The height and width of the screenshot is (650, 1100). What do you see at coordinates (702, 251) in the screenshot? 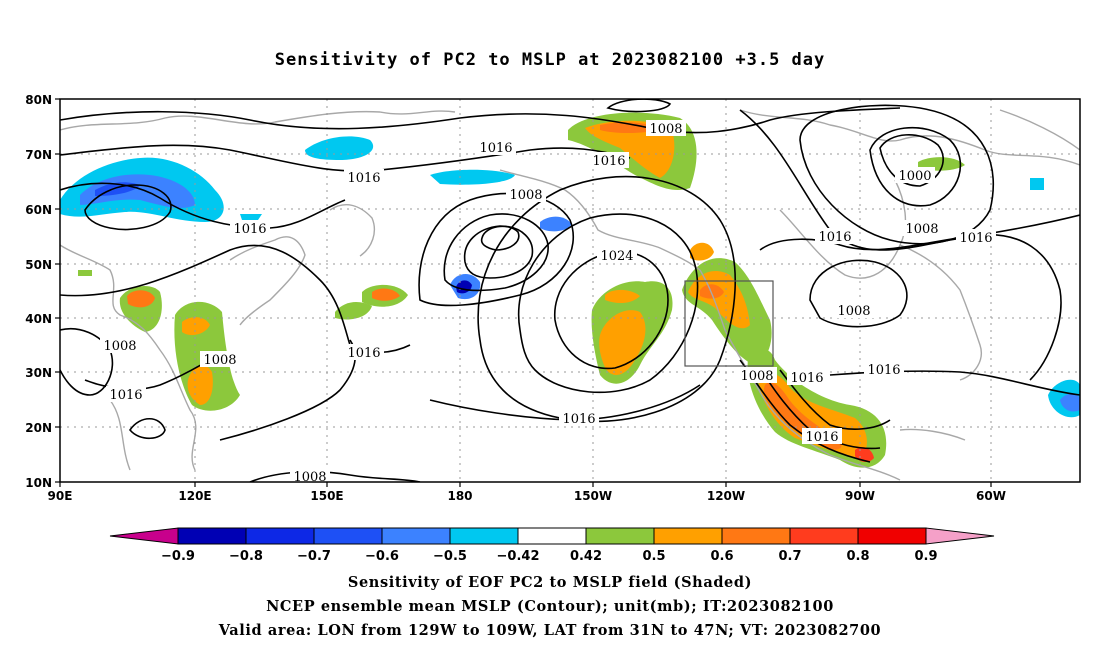
I see `shade-positive-bc` at bounding box center [702, 251].